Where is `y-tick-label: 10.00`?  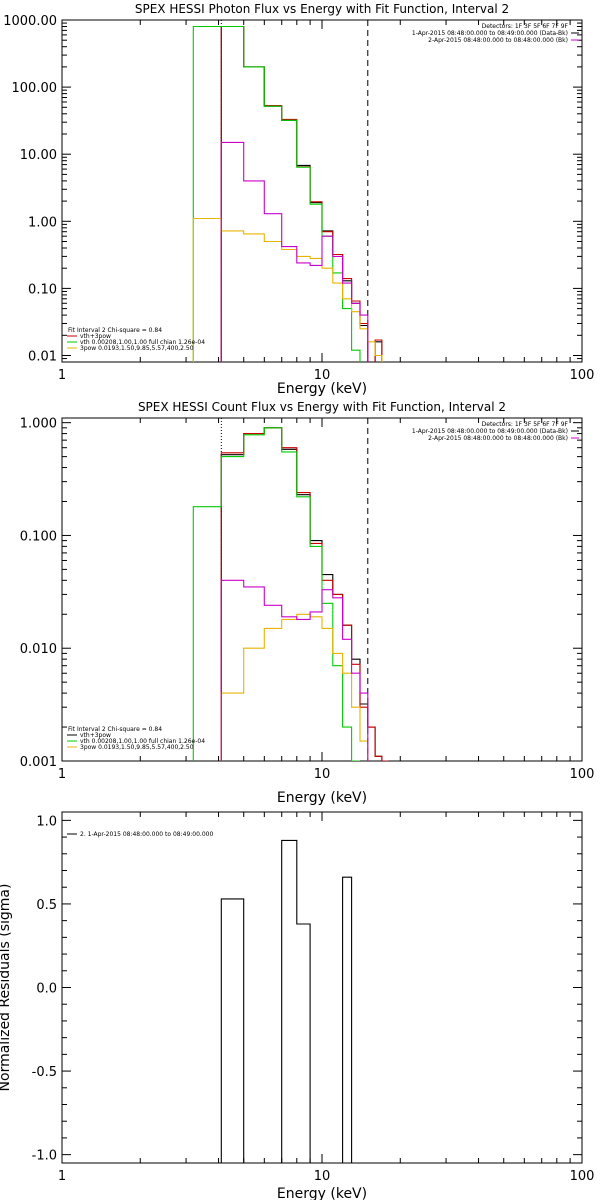 y-tick-label: 10.00 is located at coordinates (38, 155).